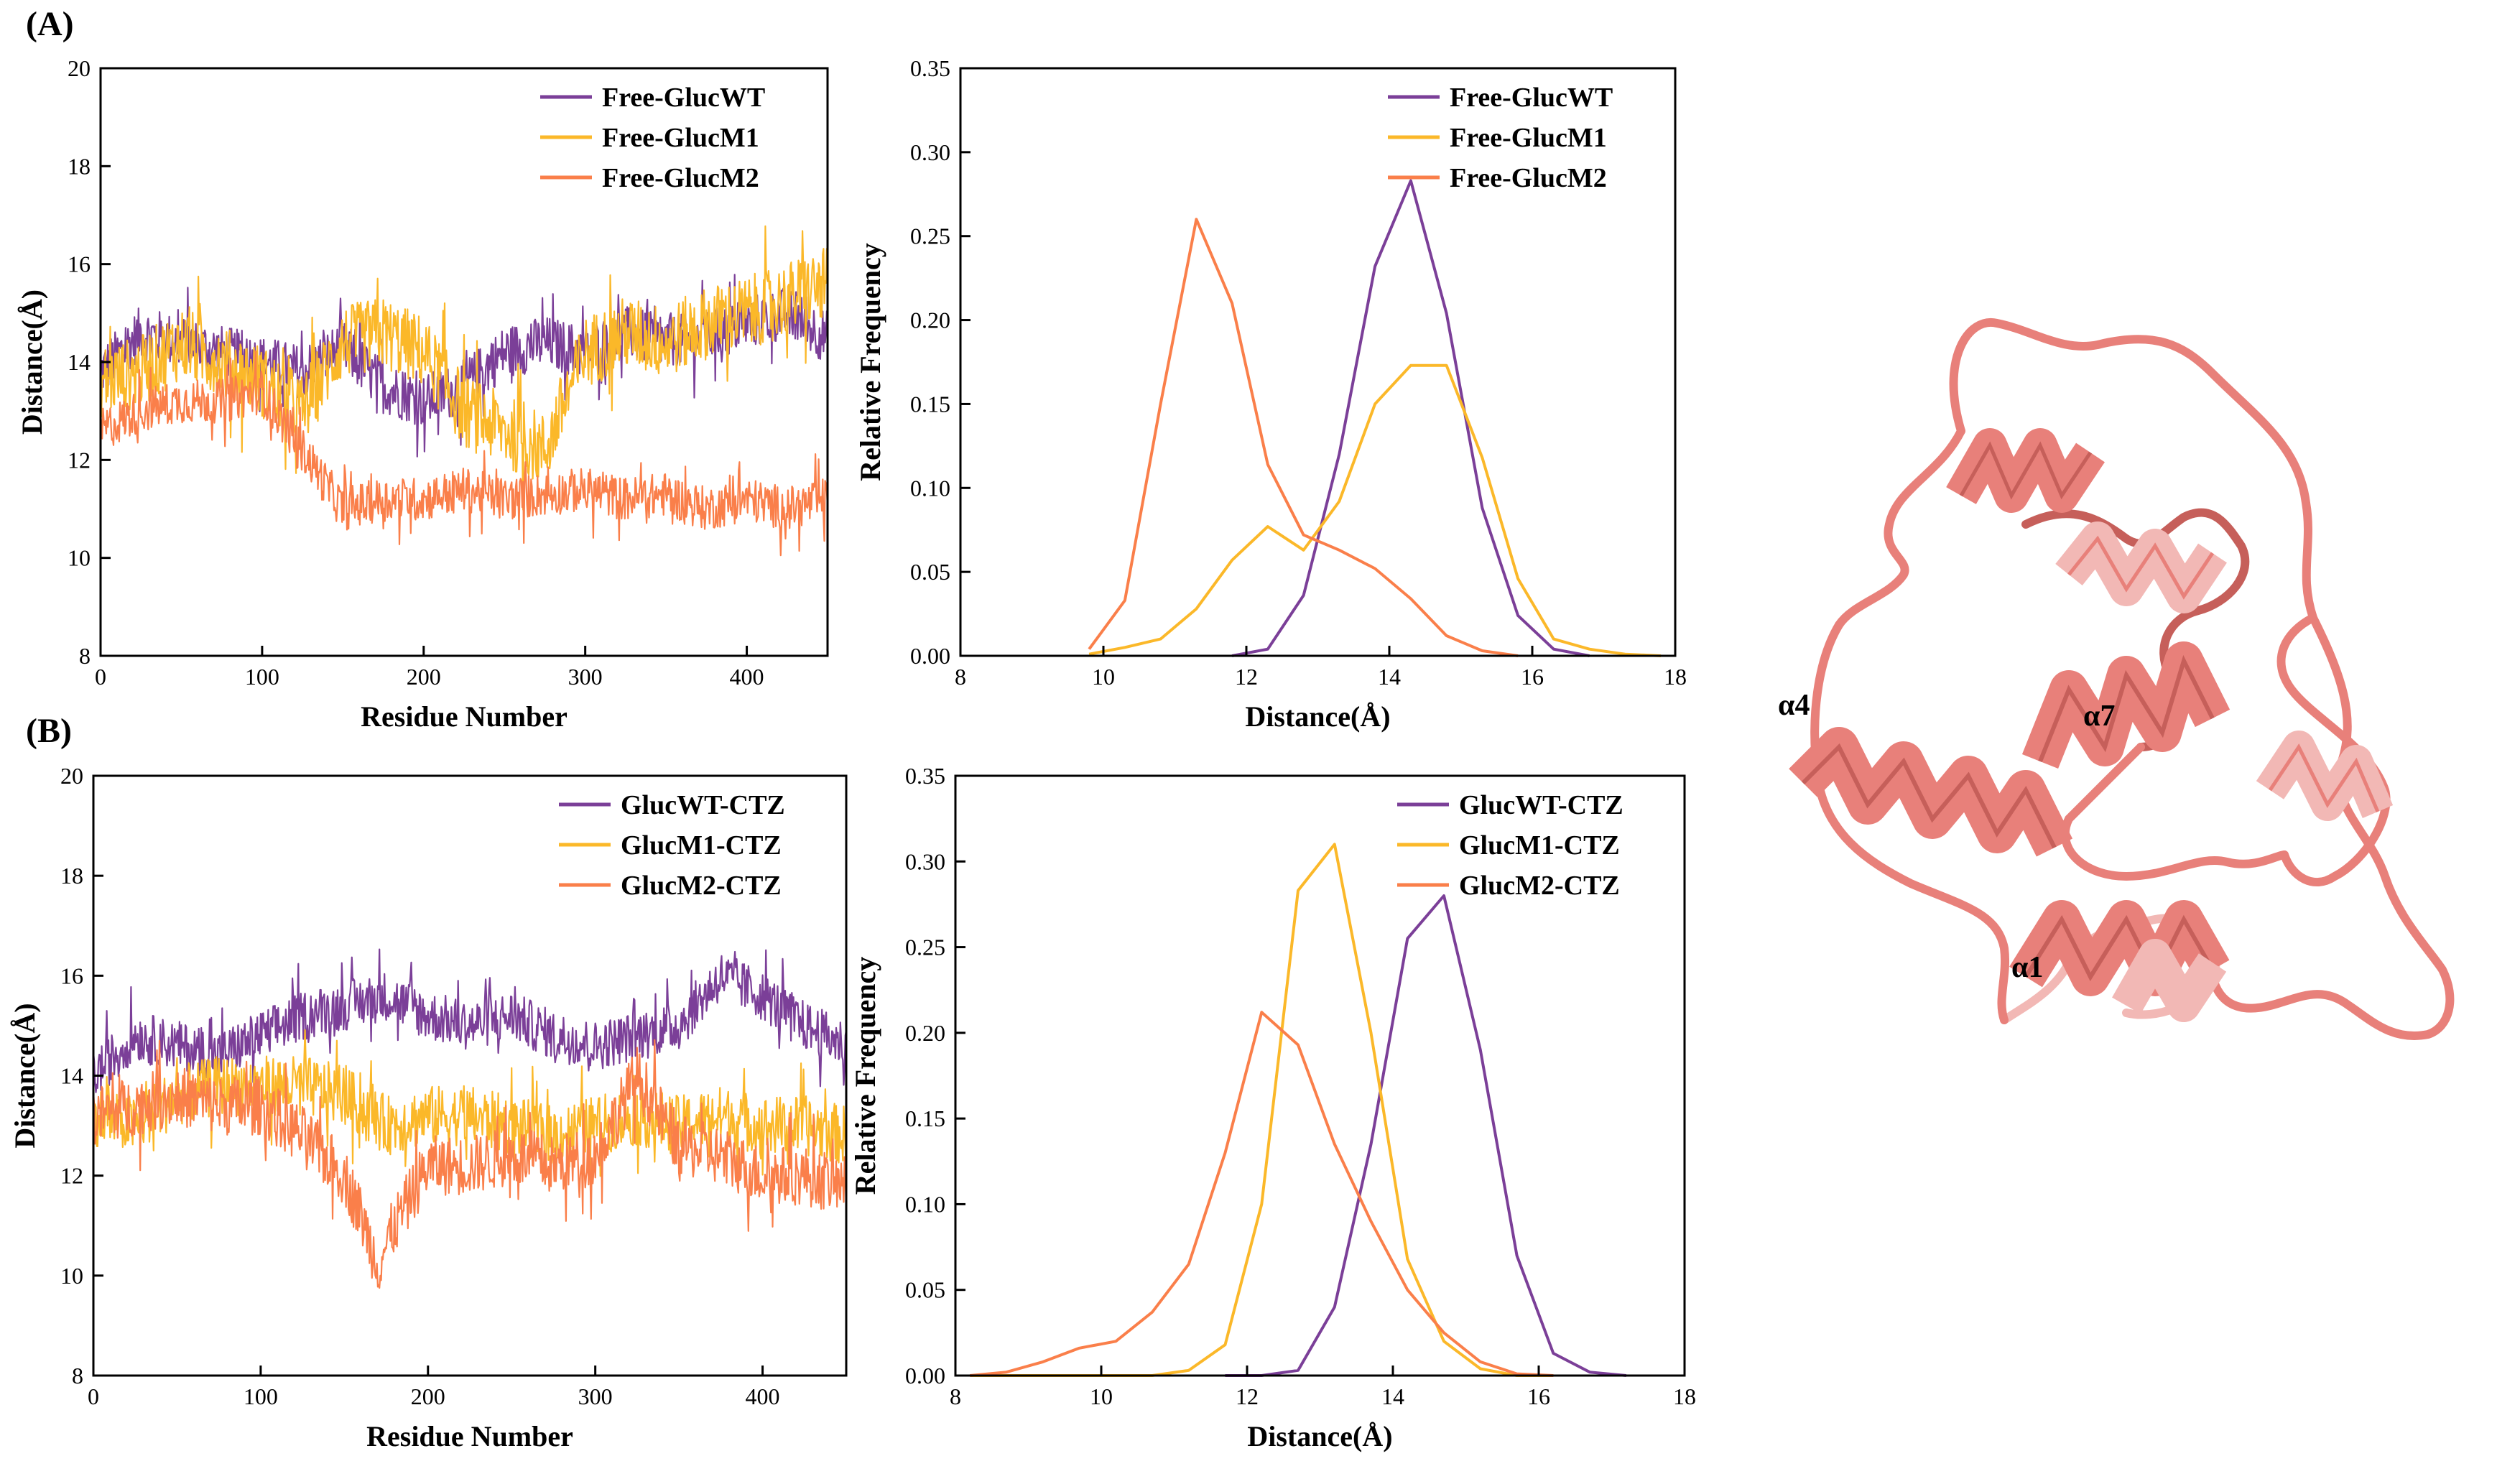 The width and height of the screenshot is (2520, 1479). I want to click on label-a1: α1, so click(2027, 967).